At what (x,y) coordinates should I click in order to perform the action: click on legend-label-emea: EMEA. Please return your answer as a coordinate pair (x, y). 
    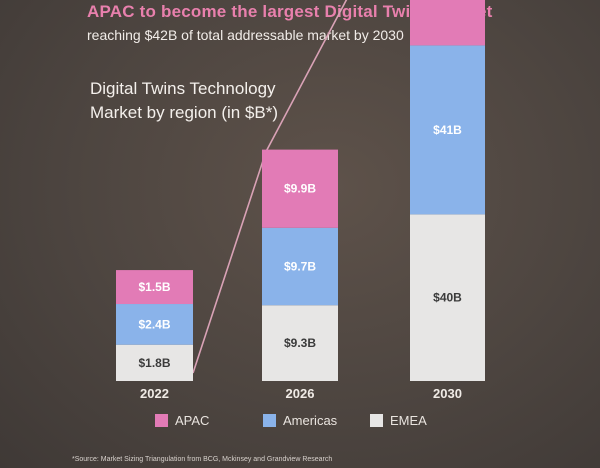
    Looking at the image, I should click on (408, 420).